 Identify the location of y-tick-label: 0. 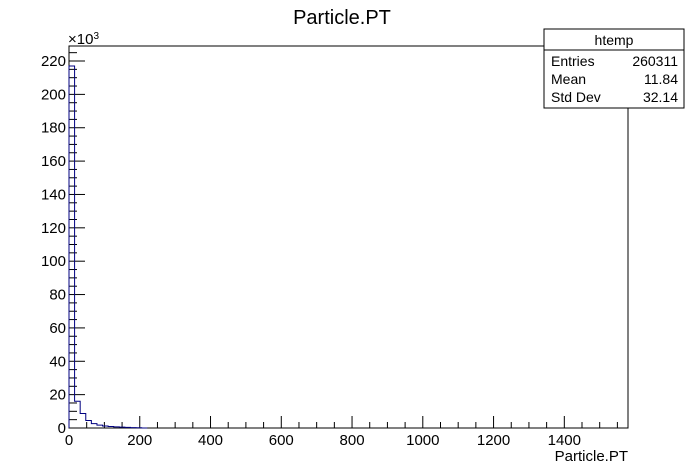
(62, 428).